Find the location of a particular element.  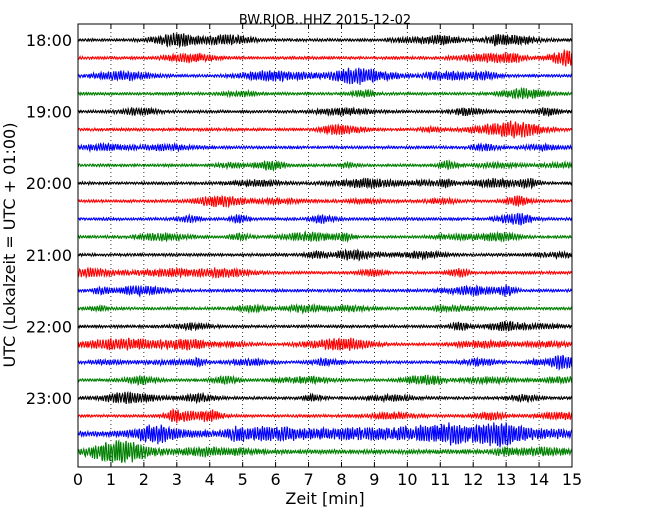

x-tick-label: 9 is located at coordinates (374, 479).